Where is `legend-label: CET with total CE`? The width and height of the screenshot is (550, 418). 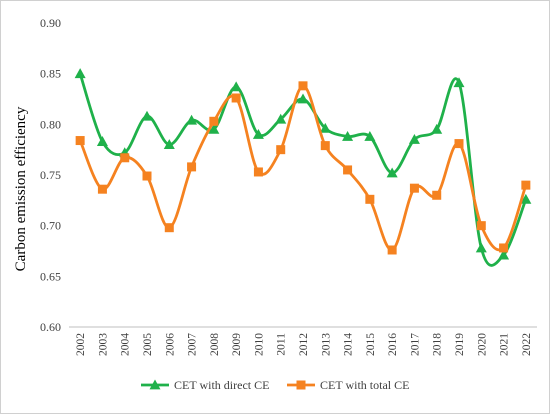
legend-label: CET with total CE is located at coordinates (364, 385).